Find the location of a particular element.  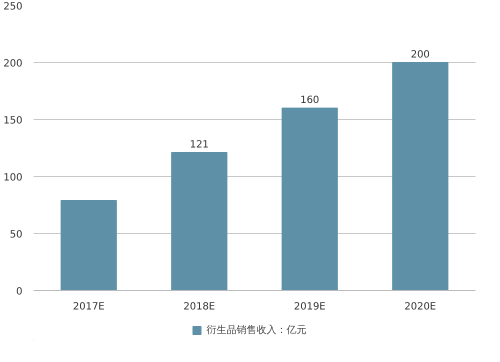

data-label: 160 is located at coordinates (310, 100).